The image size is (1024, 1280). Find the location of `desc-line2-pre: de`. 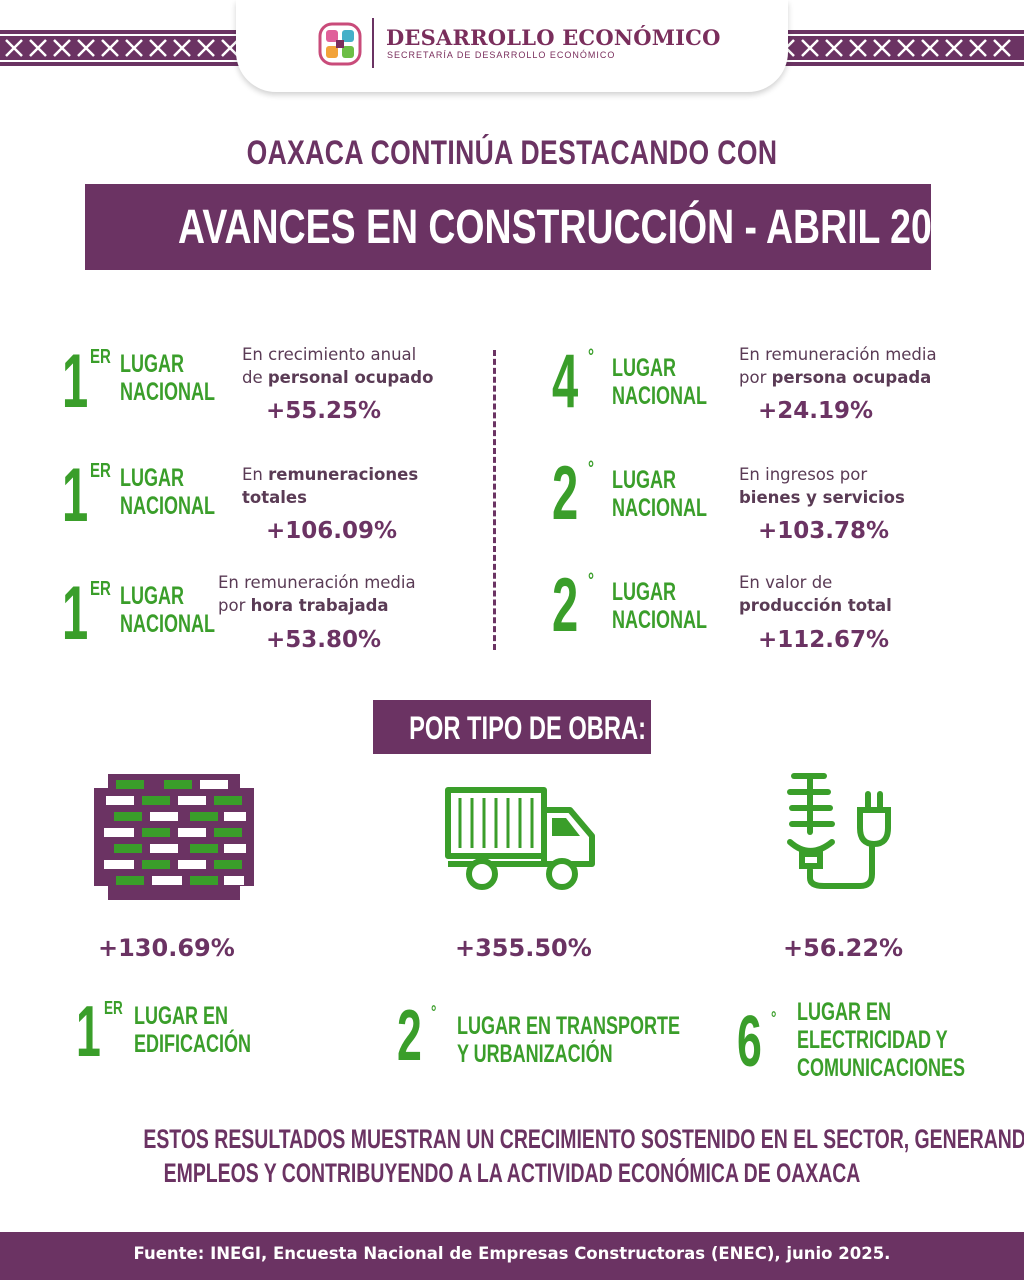

desc-line2-pre: de is located at coordinates (255, 377).